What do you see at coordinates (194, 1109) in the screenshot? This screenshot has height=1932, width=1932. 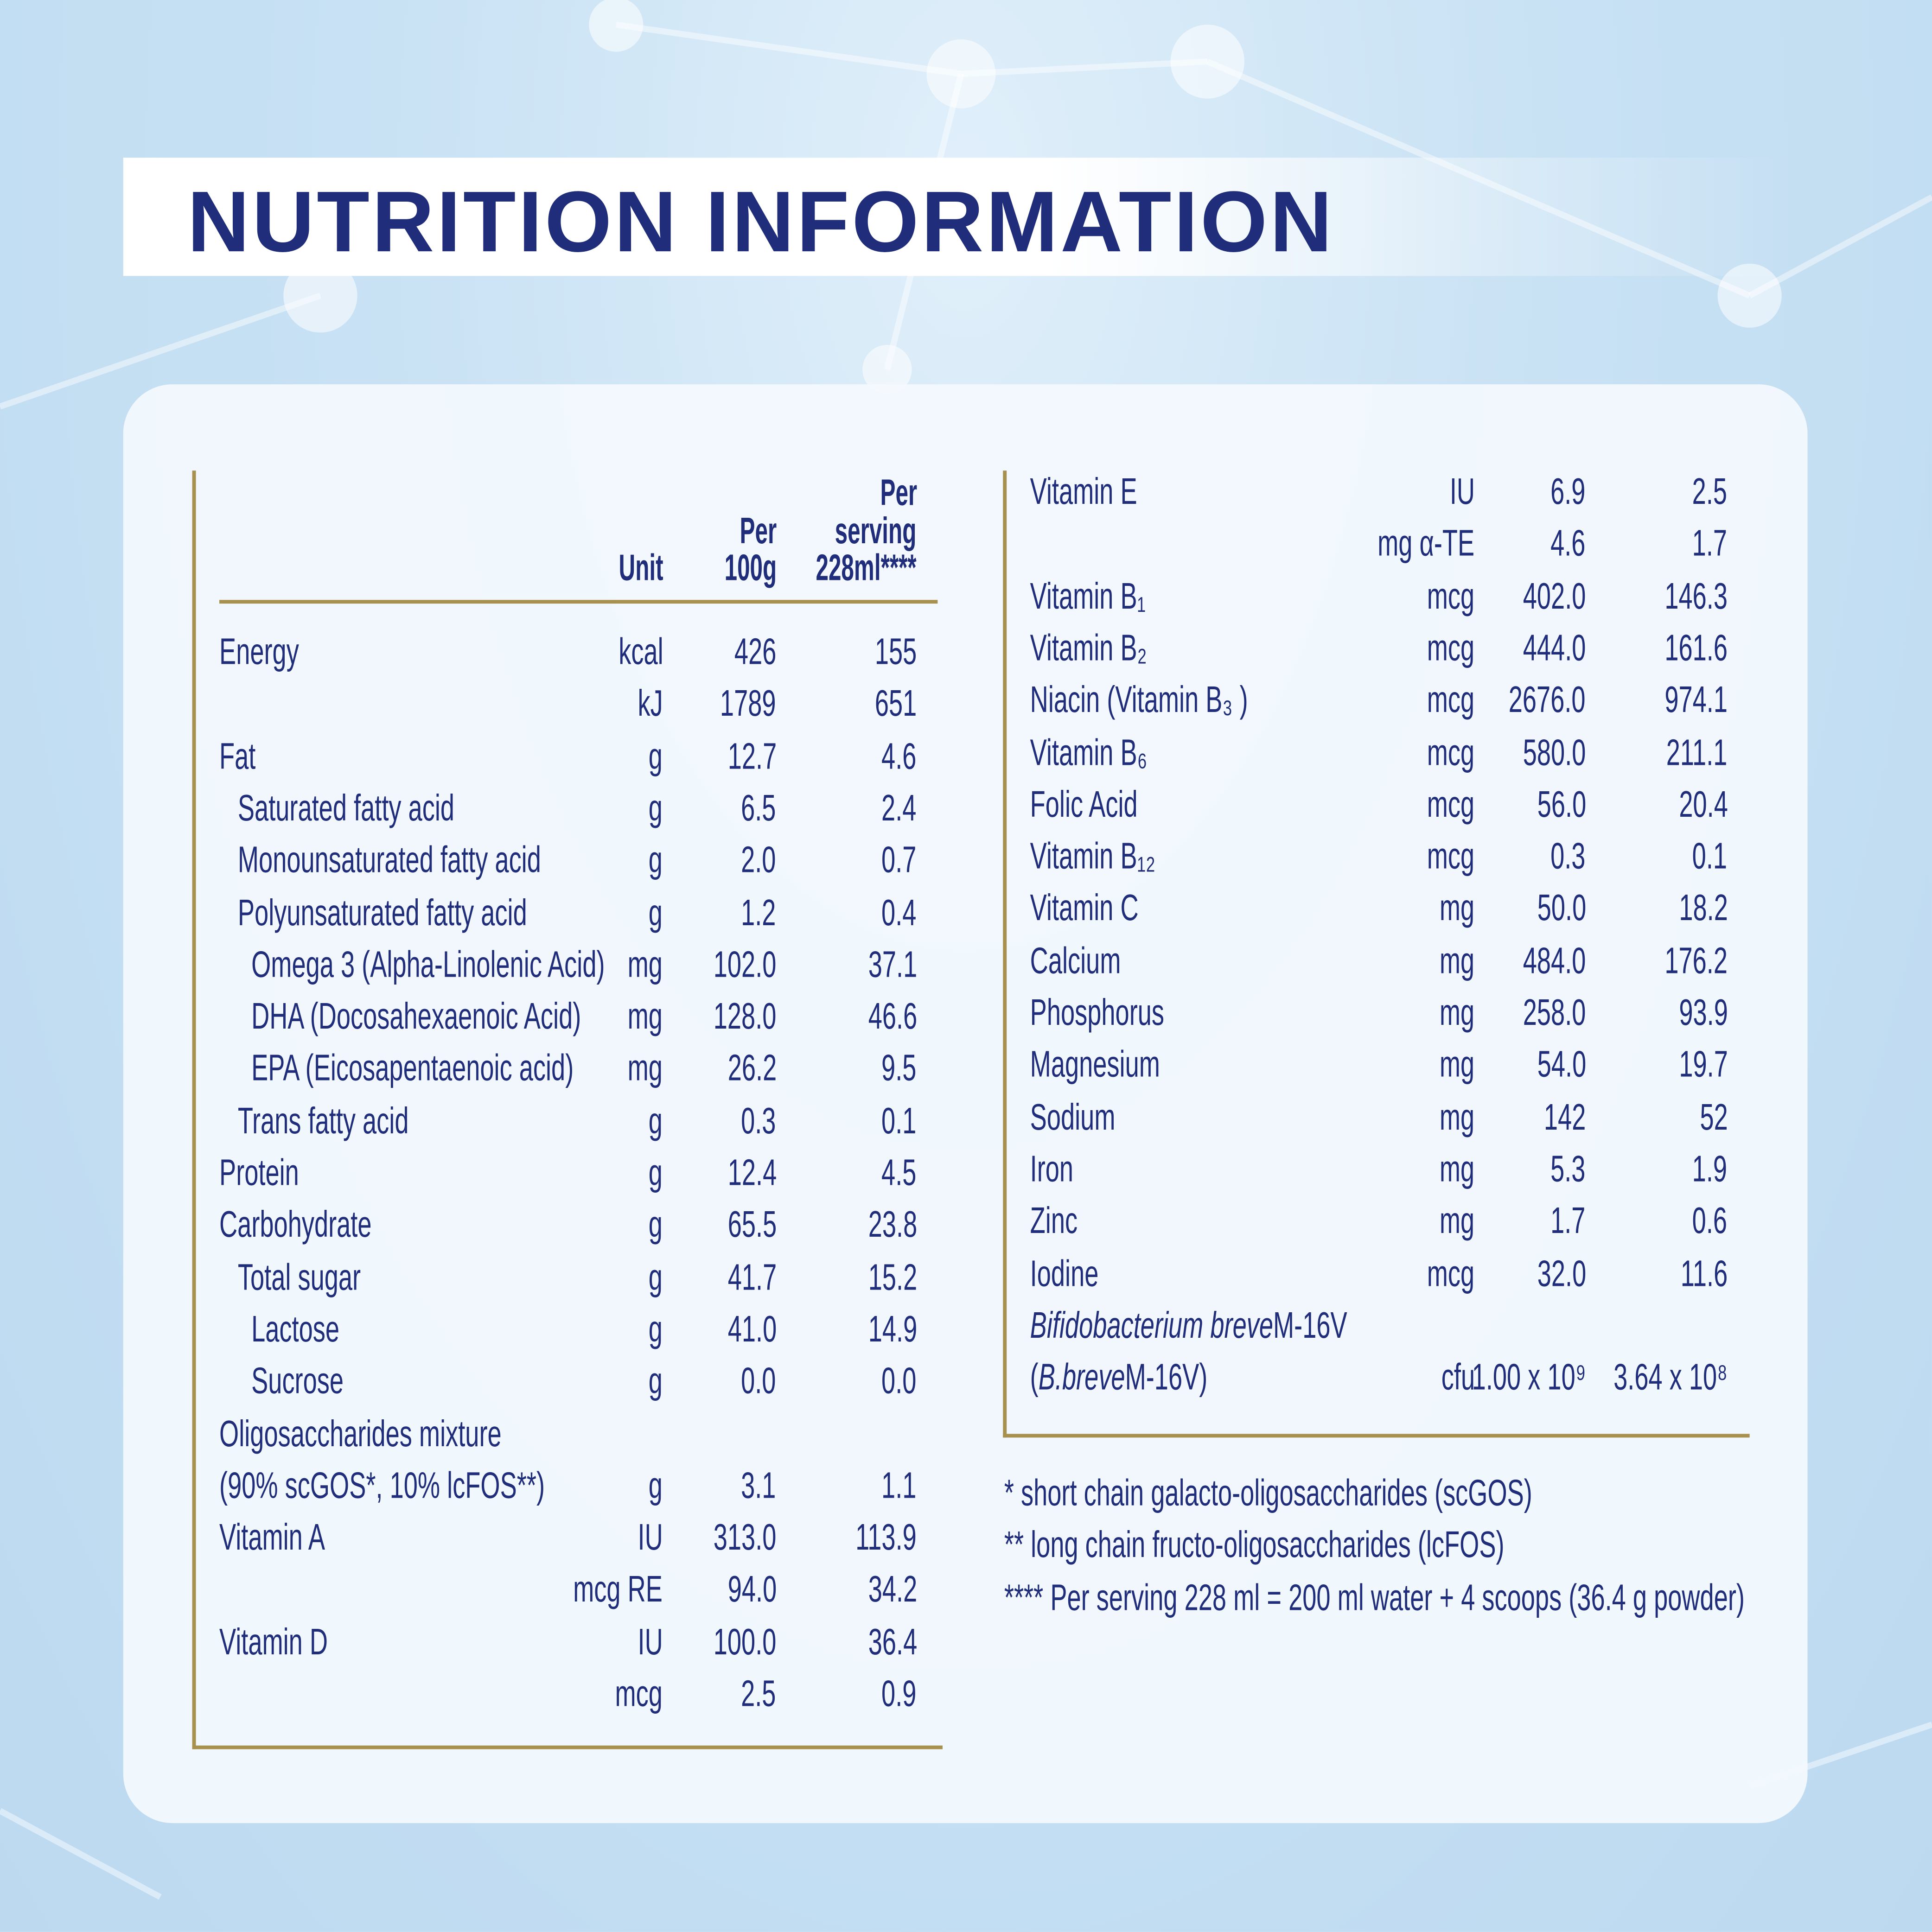 I see `left-table-border-left` at bounding box center [194, 1109].